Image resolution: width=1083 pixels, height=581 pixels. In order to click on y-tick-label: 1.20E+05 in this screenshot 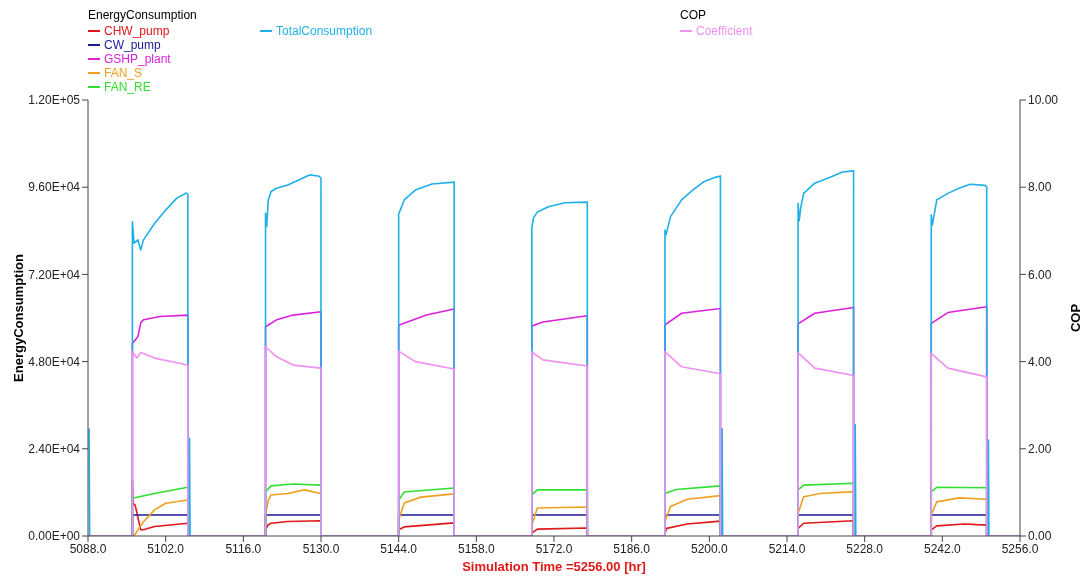, I will do `click(54, 100)`.